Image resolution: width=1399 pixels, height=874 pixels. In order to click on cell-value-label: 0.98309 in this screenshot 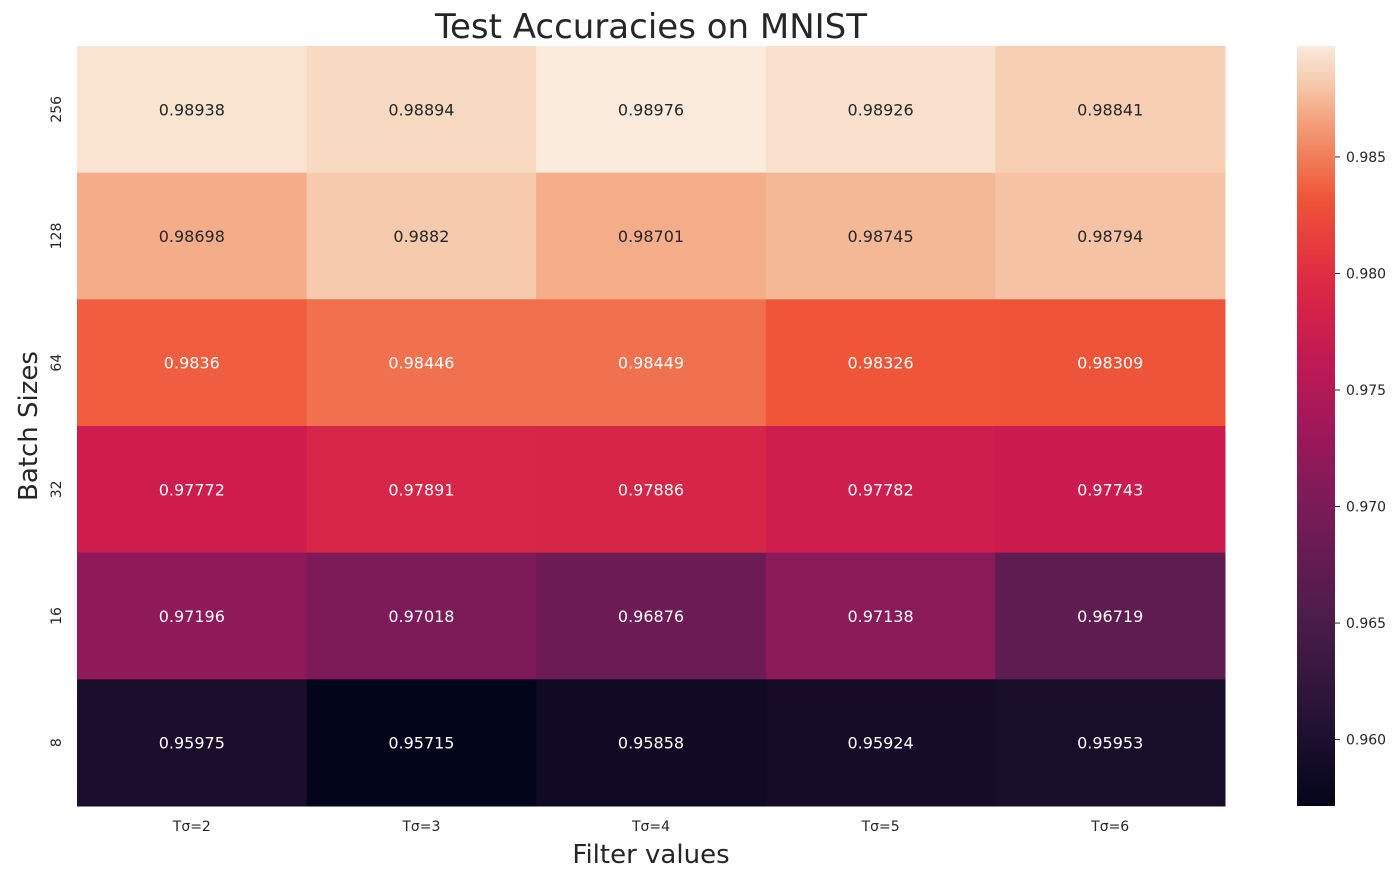, I will do `click(1110, 363)`.